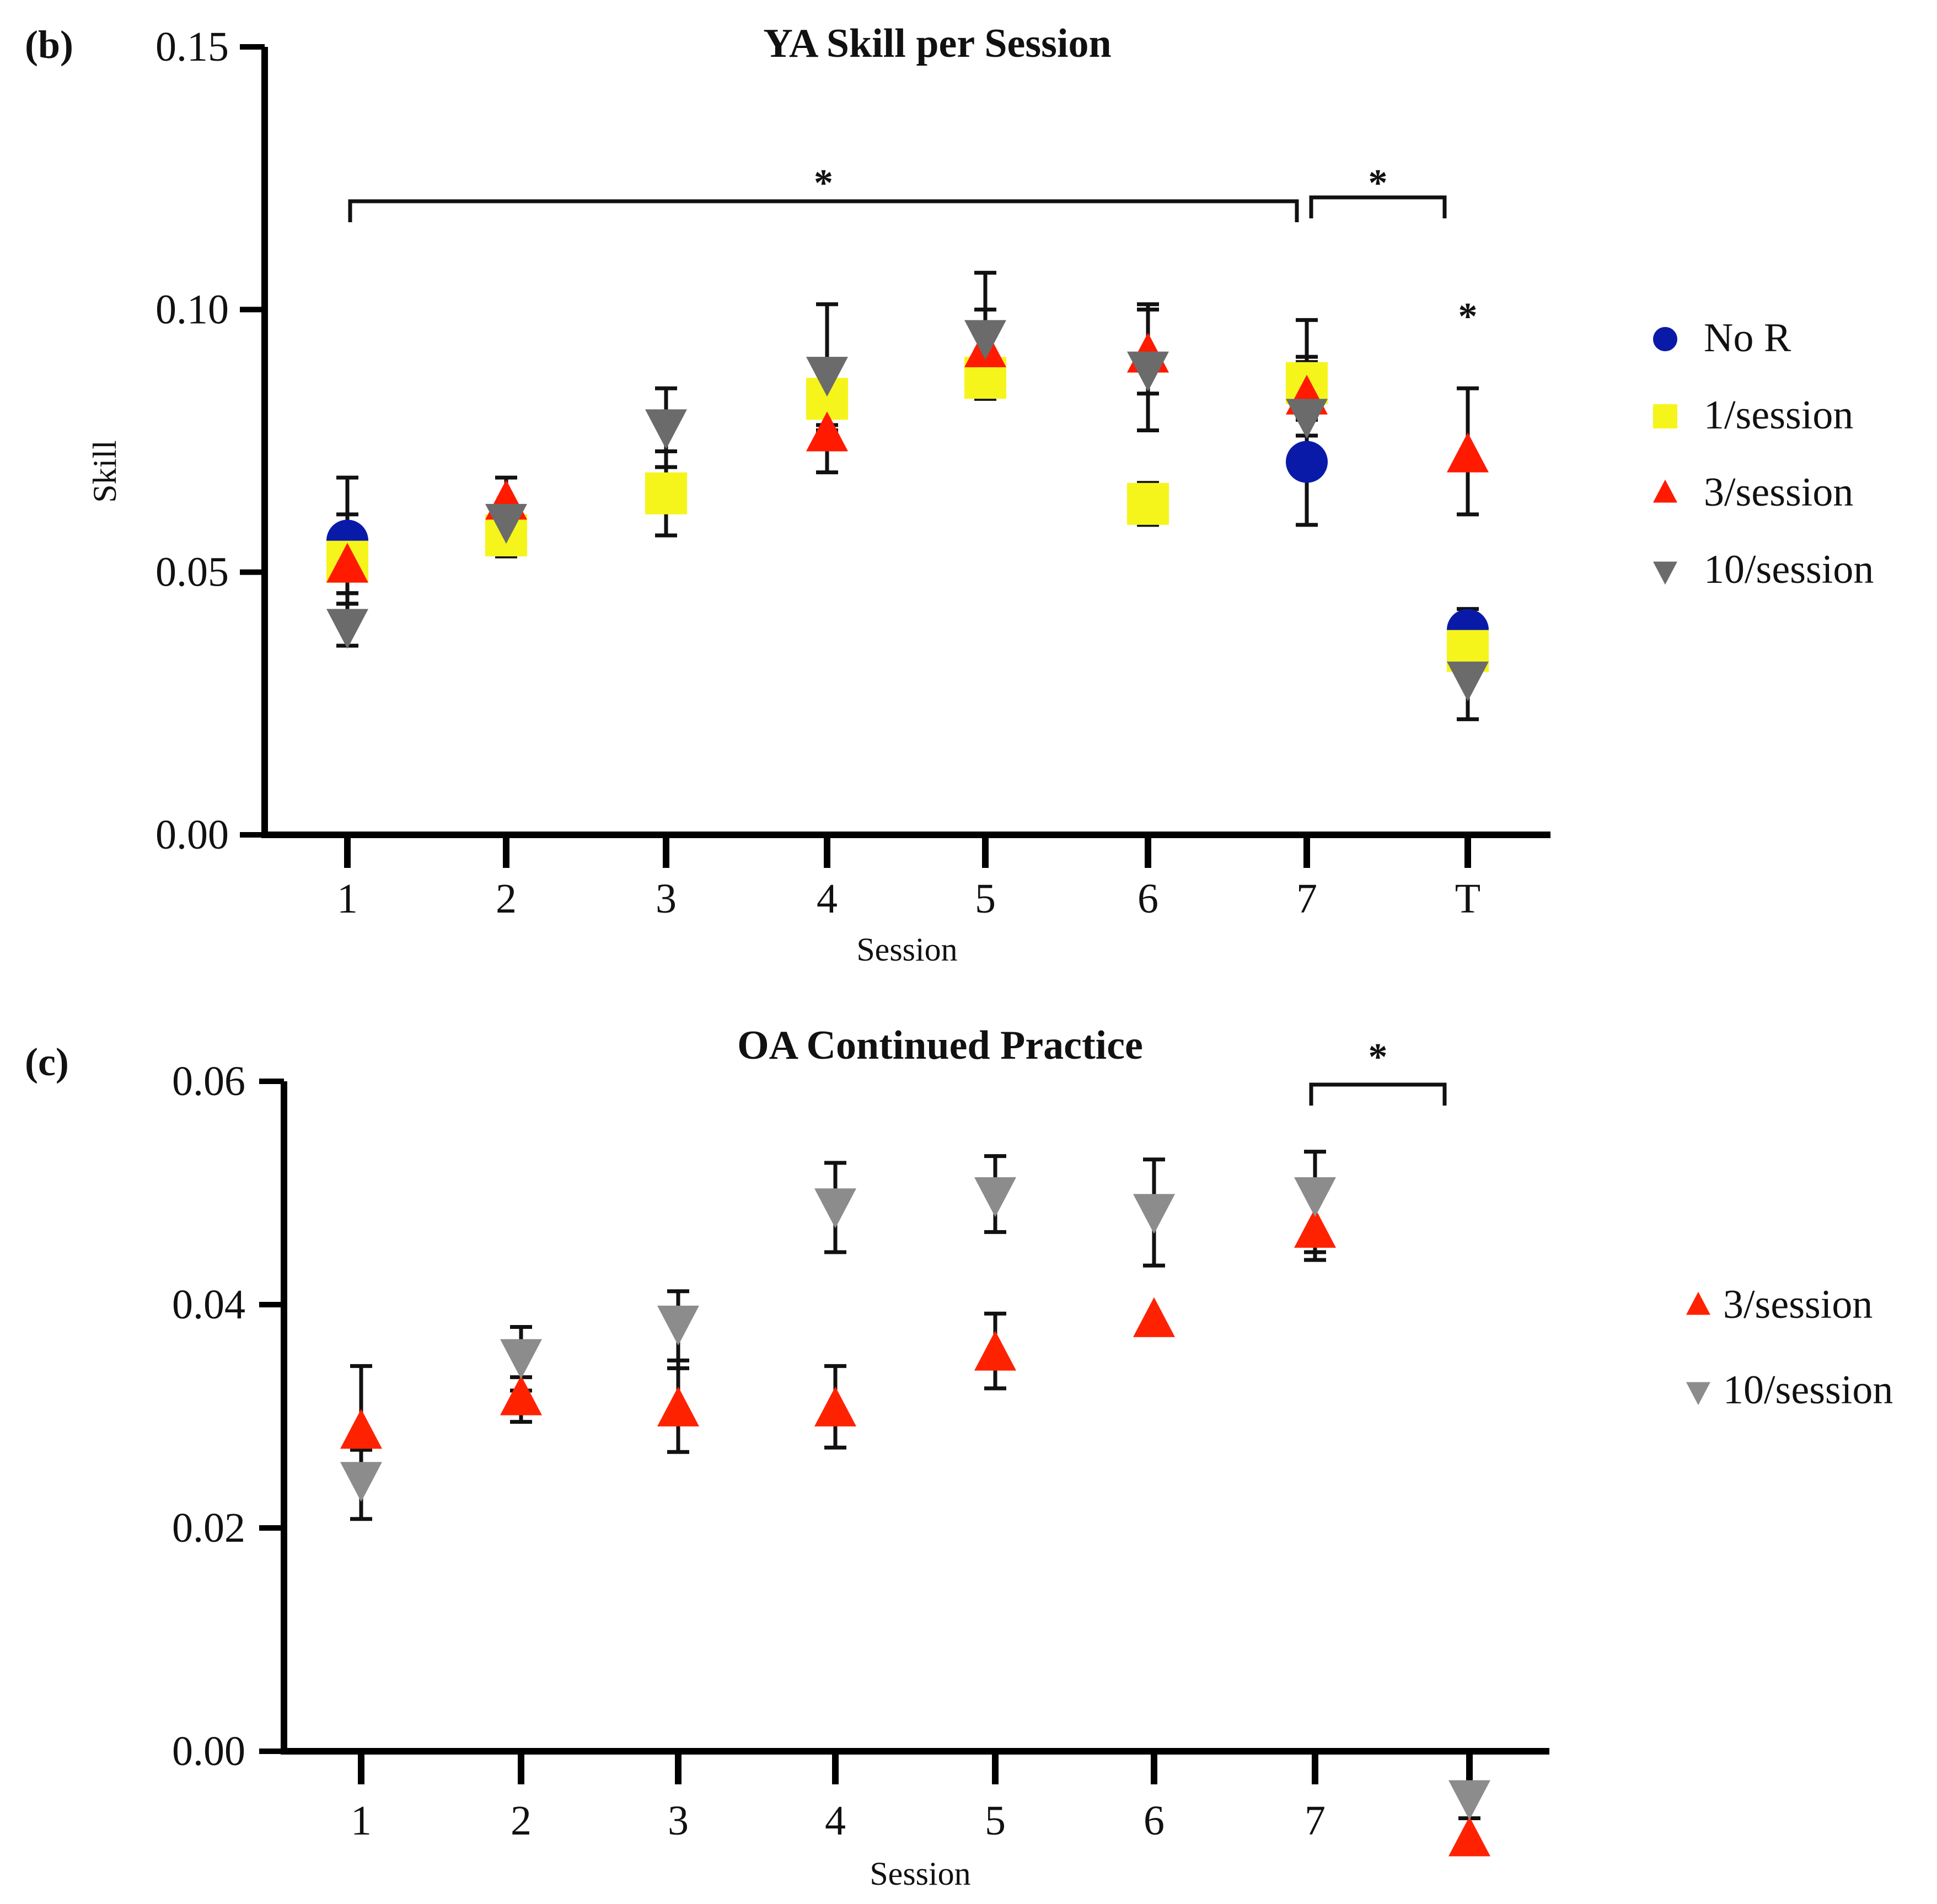  I want to click on y-tick-label: 0.15, so click(192, 47).